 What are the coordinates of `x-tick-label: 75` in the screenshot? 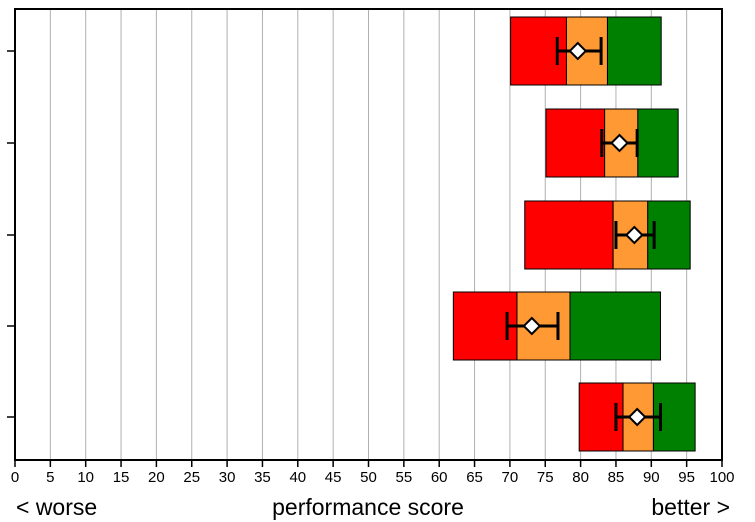 It's located at (545, 477).